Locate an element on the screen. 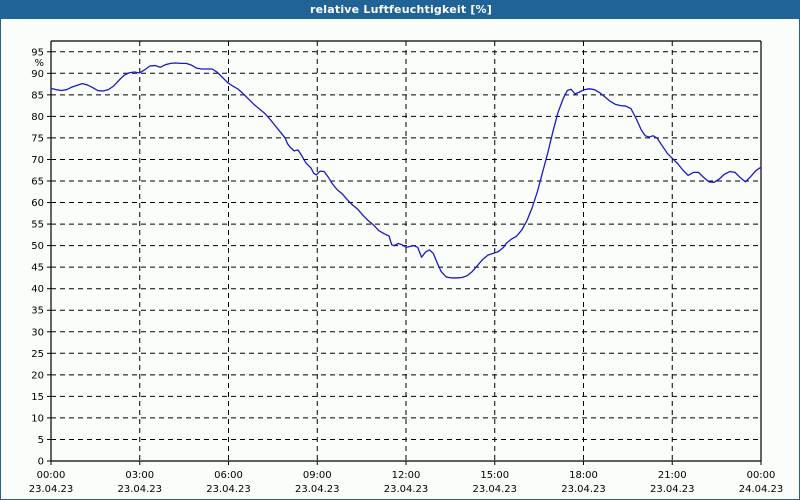 Image resolution: width=800 pixels, height=500 pixels. y-tick-label: 60 is located at coordinates (37, 203).